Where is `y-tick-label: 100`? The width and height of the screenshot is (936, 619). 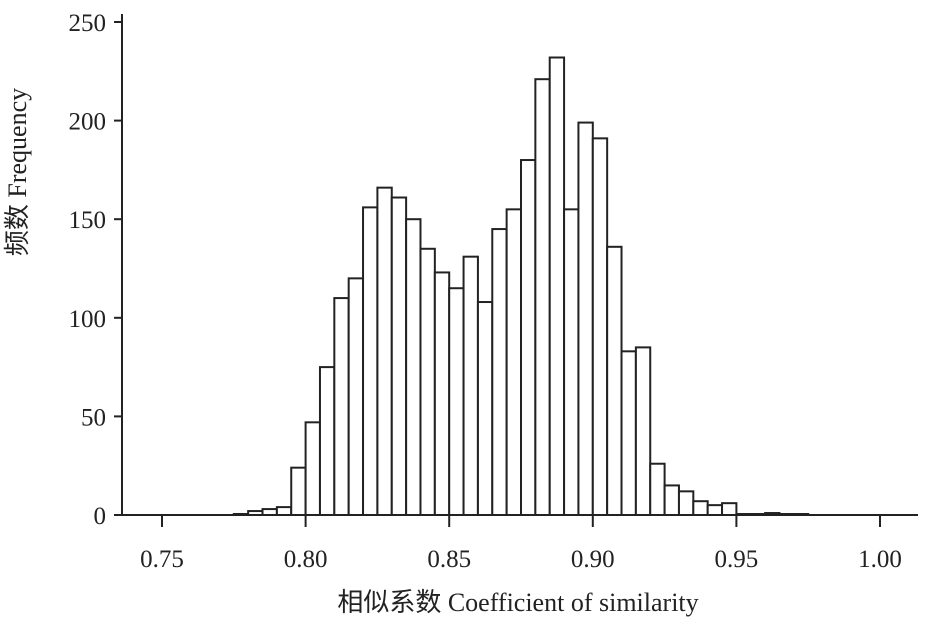
y-tick-label: 100 is located at coordinates (88, 319).